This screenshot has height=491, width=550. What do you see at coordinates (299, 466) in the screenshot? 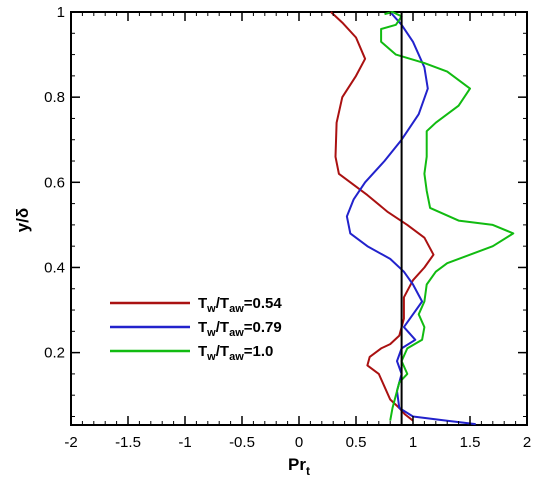
I see `x-axis-title: Prt` at bounding box center [299, 466].